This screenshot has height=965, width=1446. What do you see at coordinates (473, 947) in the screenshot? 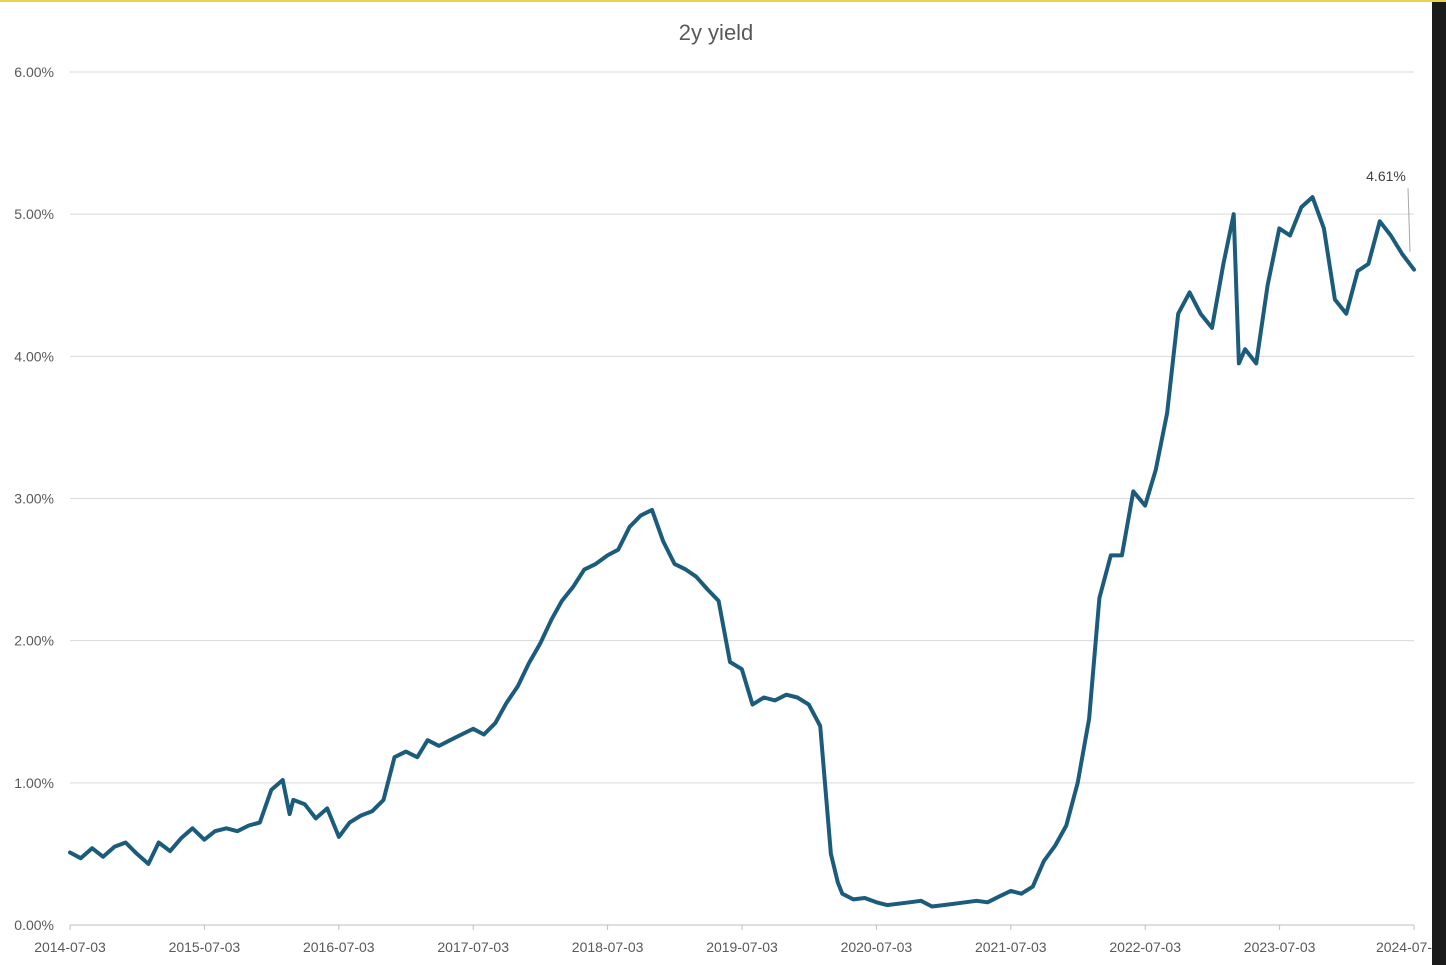
I see `x-tick-label: 2017-07-03` at bounding box center [473, 947].